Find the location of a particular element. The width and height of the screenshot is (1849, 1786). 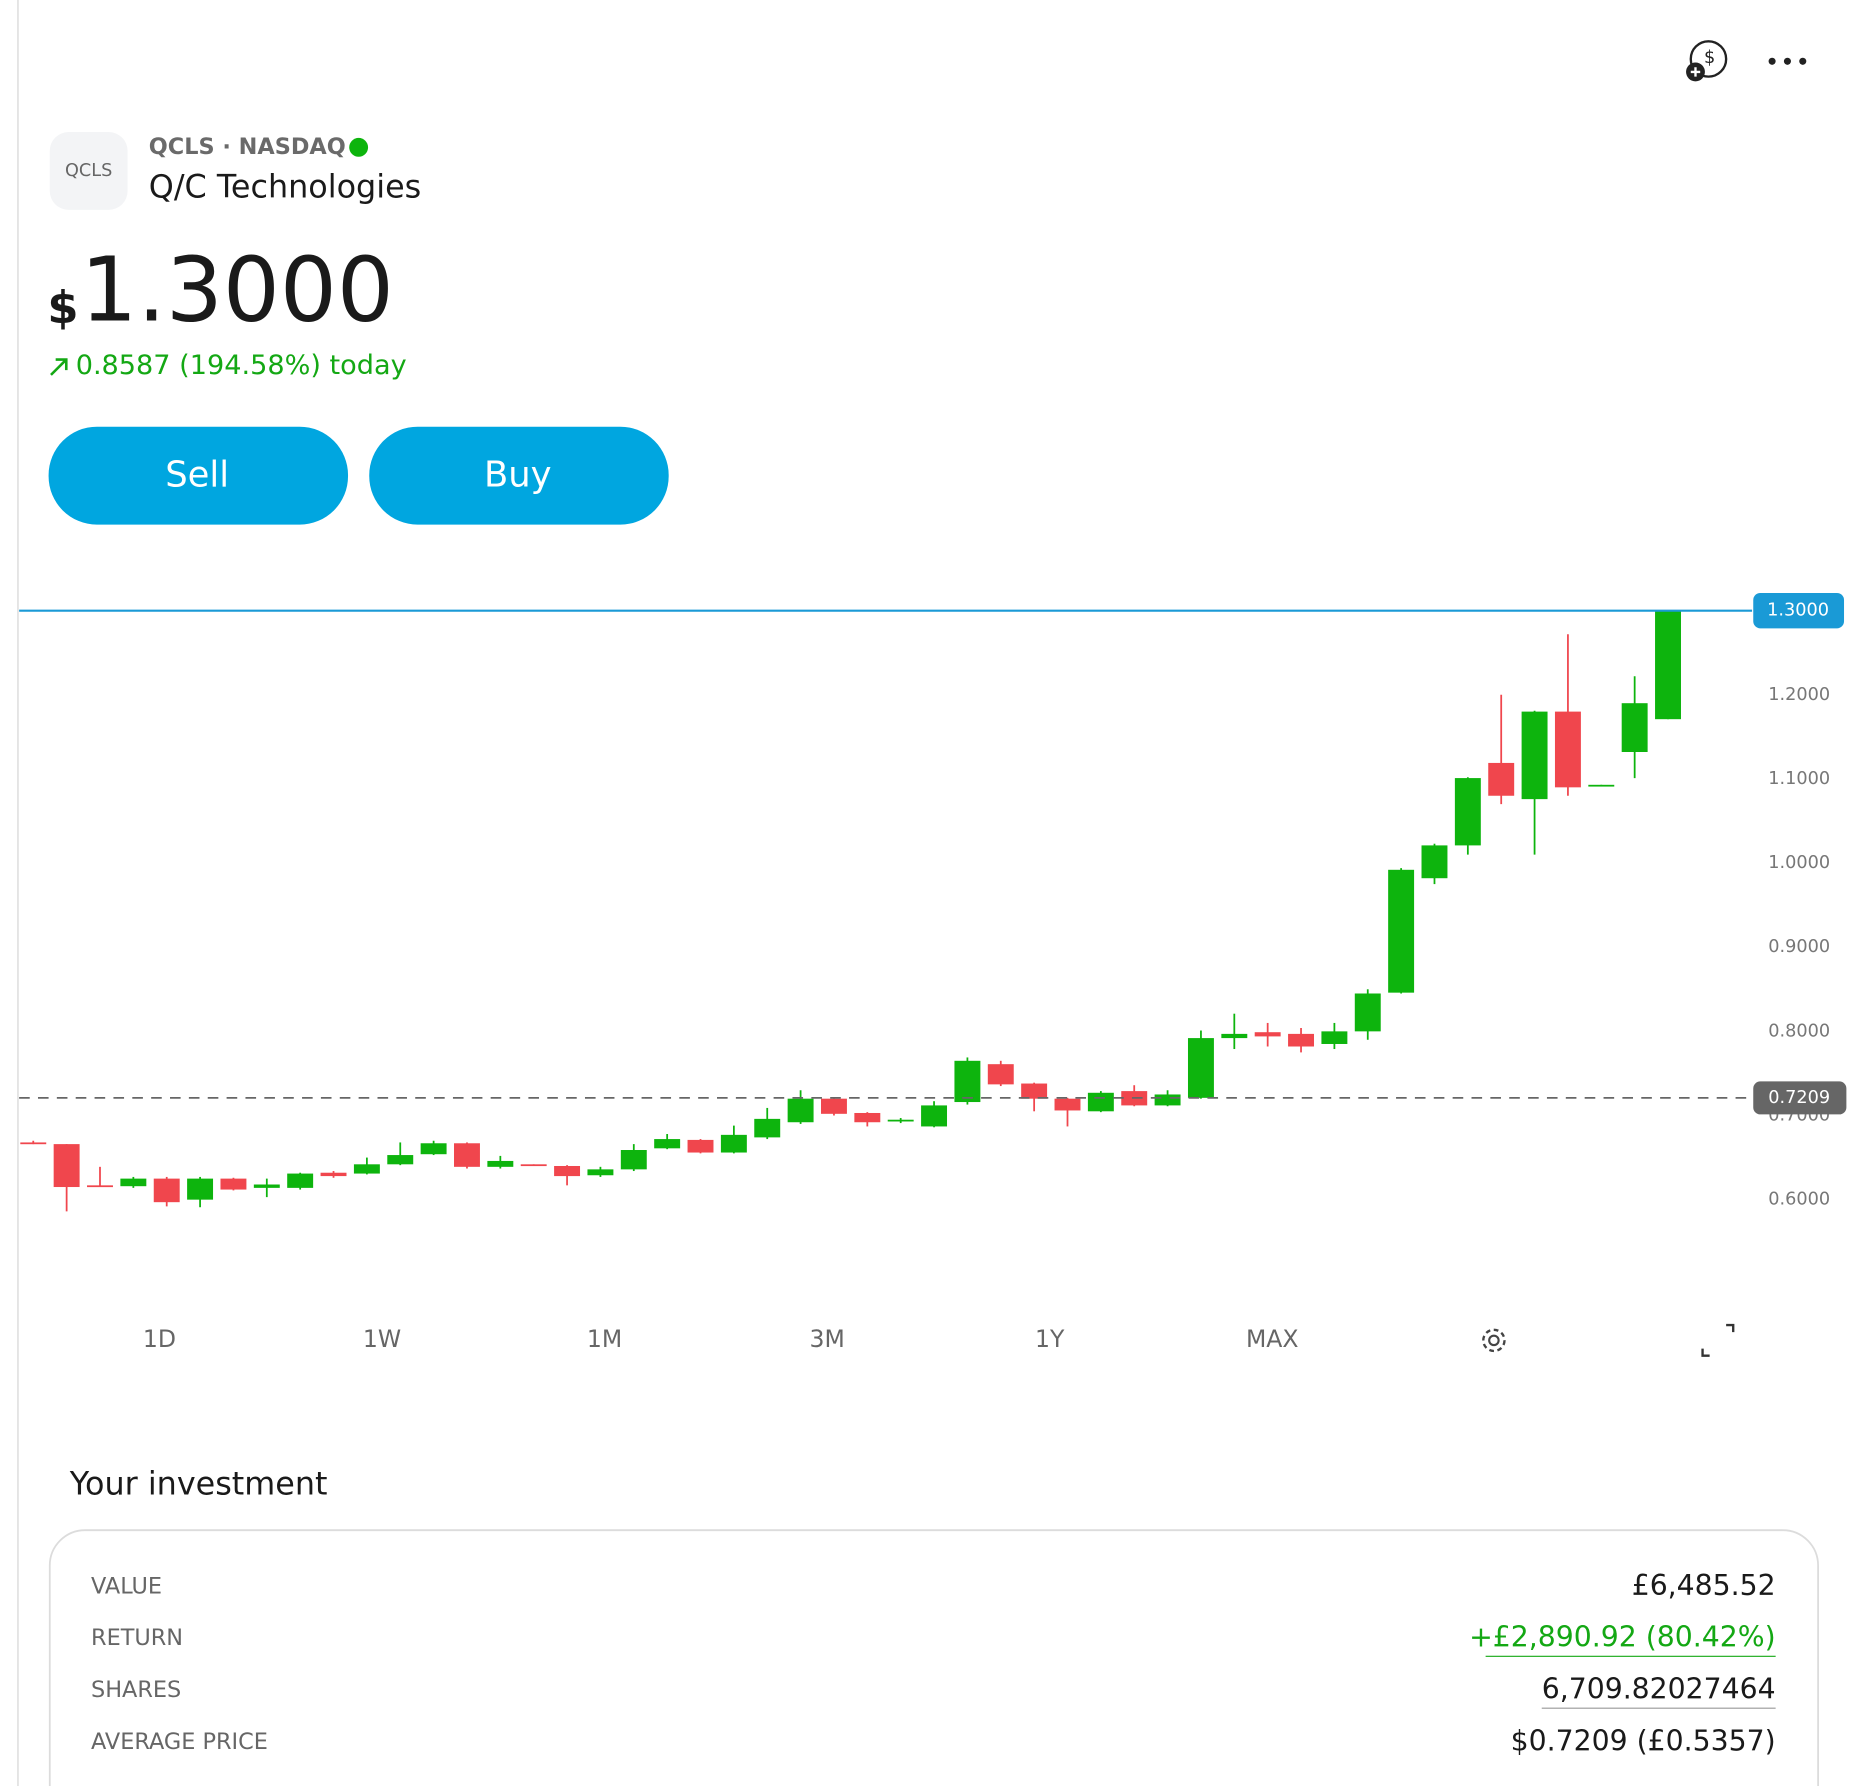

current-price-label: 1.3000 is located at coordinates (1798, 611).